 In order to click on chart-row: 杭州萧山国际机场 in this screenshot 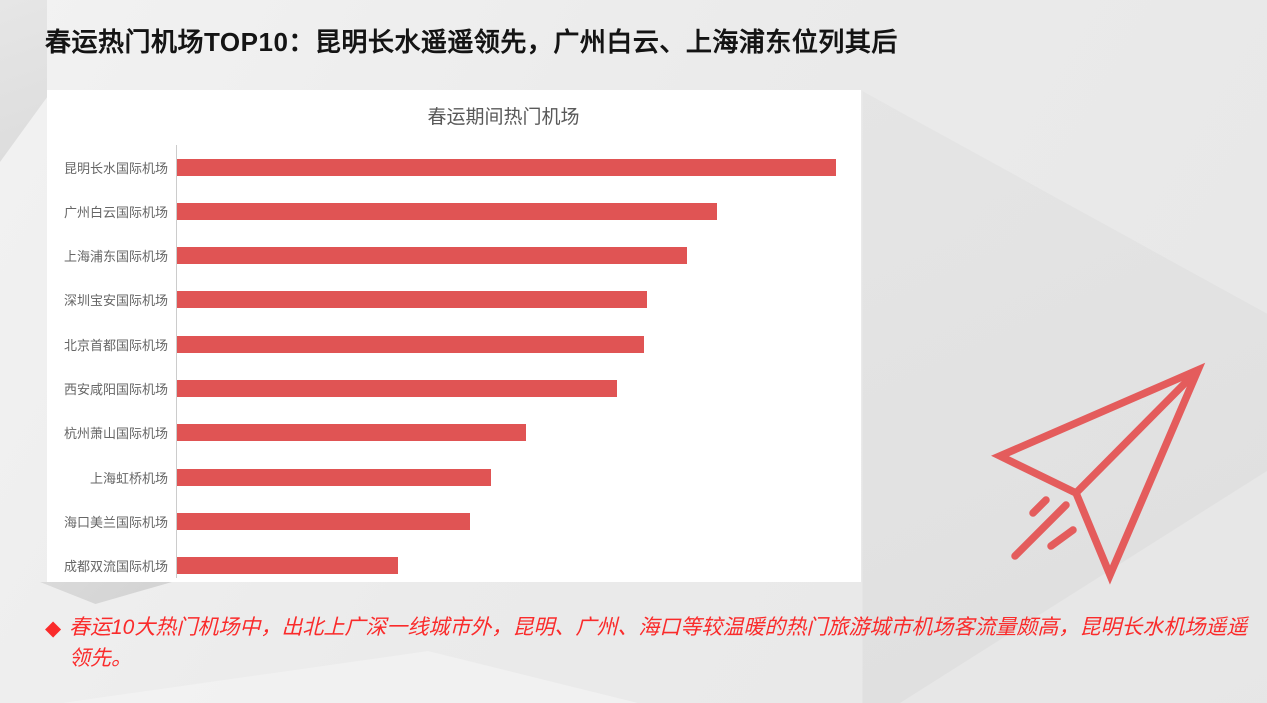, I will do `click(454, 433)`.